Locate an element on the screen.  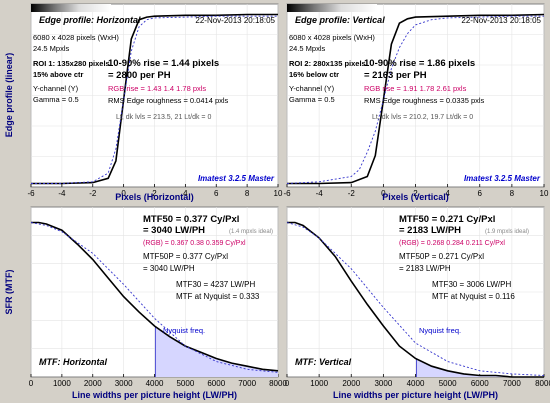
rise-per-ph: = 2163 per PH is located at coordinates (395, 75).